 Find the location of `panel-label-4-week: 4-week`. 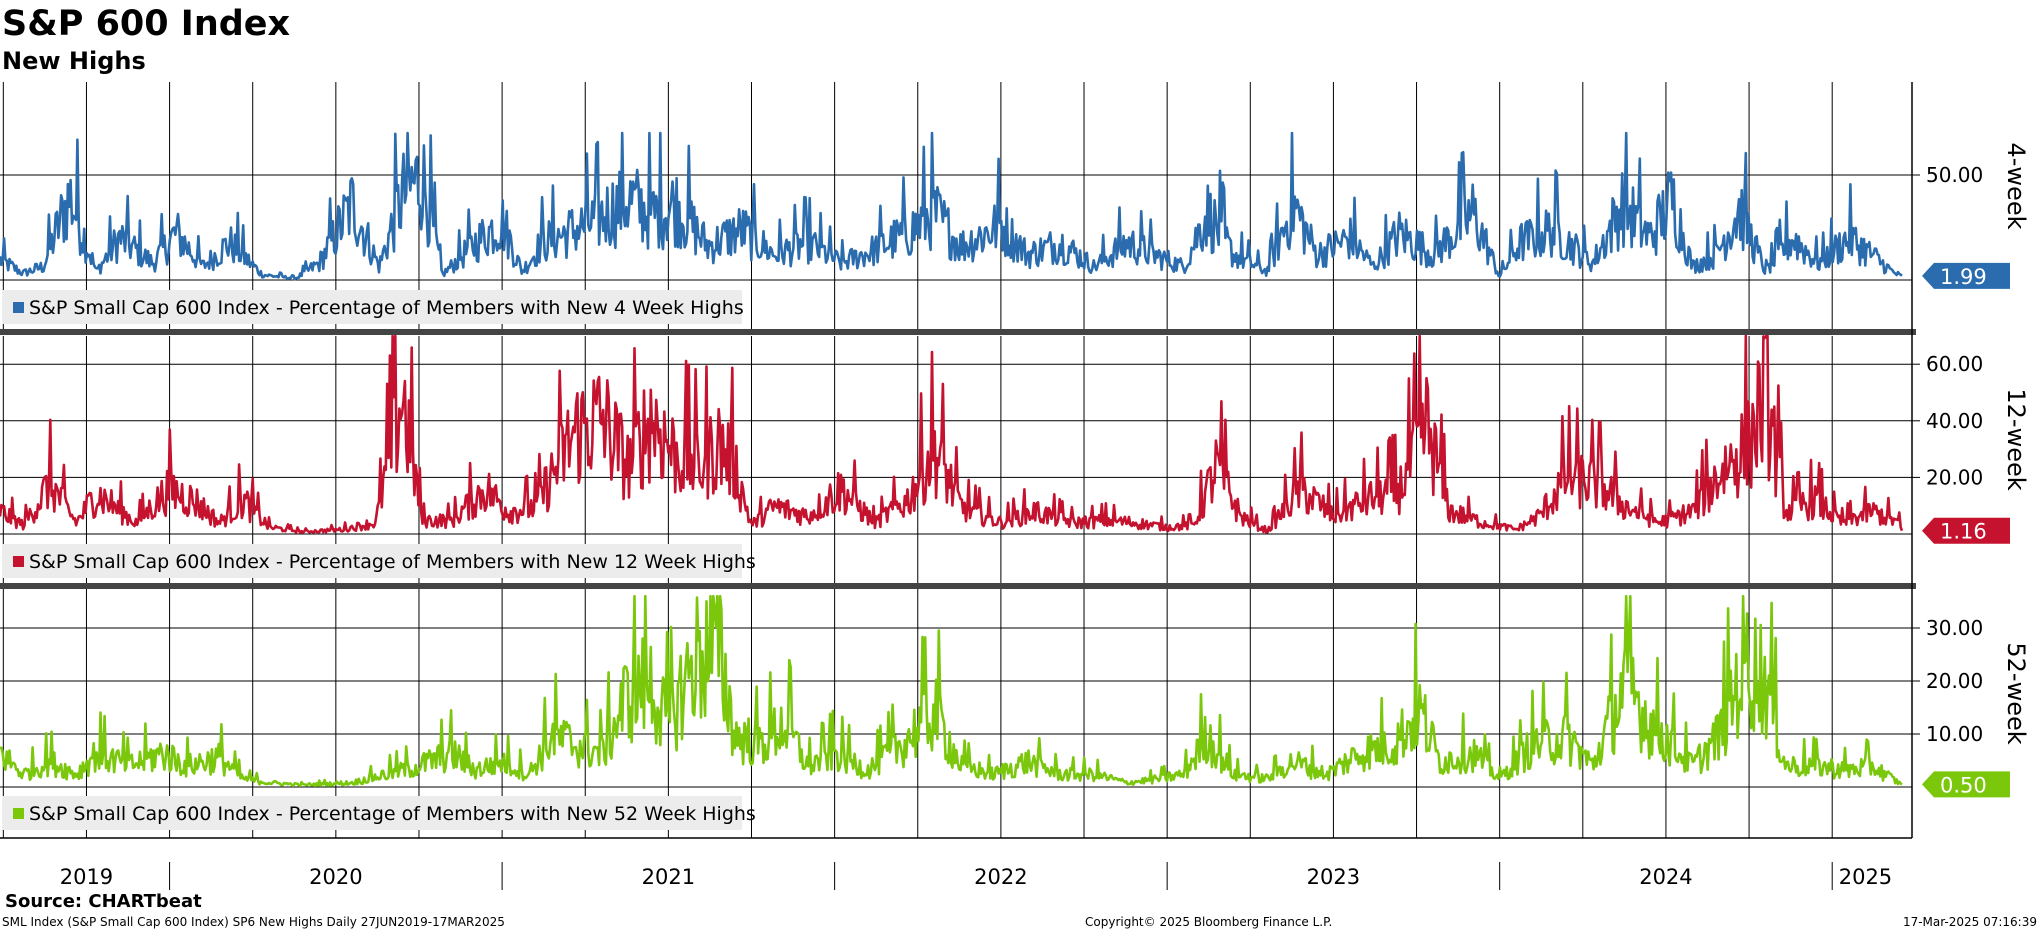

panel-label-4-week: 4-week is located at coordinates (2016, 186).